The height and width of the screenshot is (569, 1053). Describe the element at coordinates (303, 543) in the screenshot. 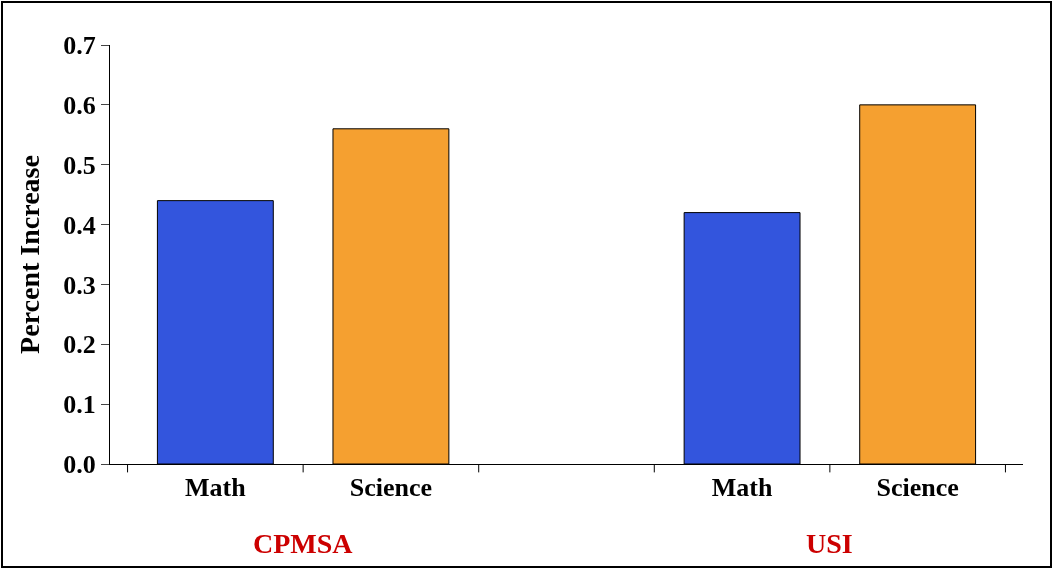

I see `text: CPMSA` at that location.